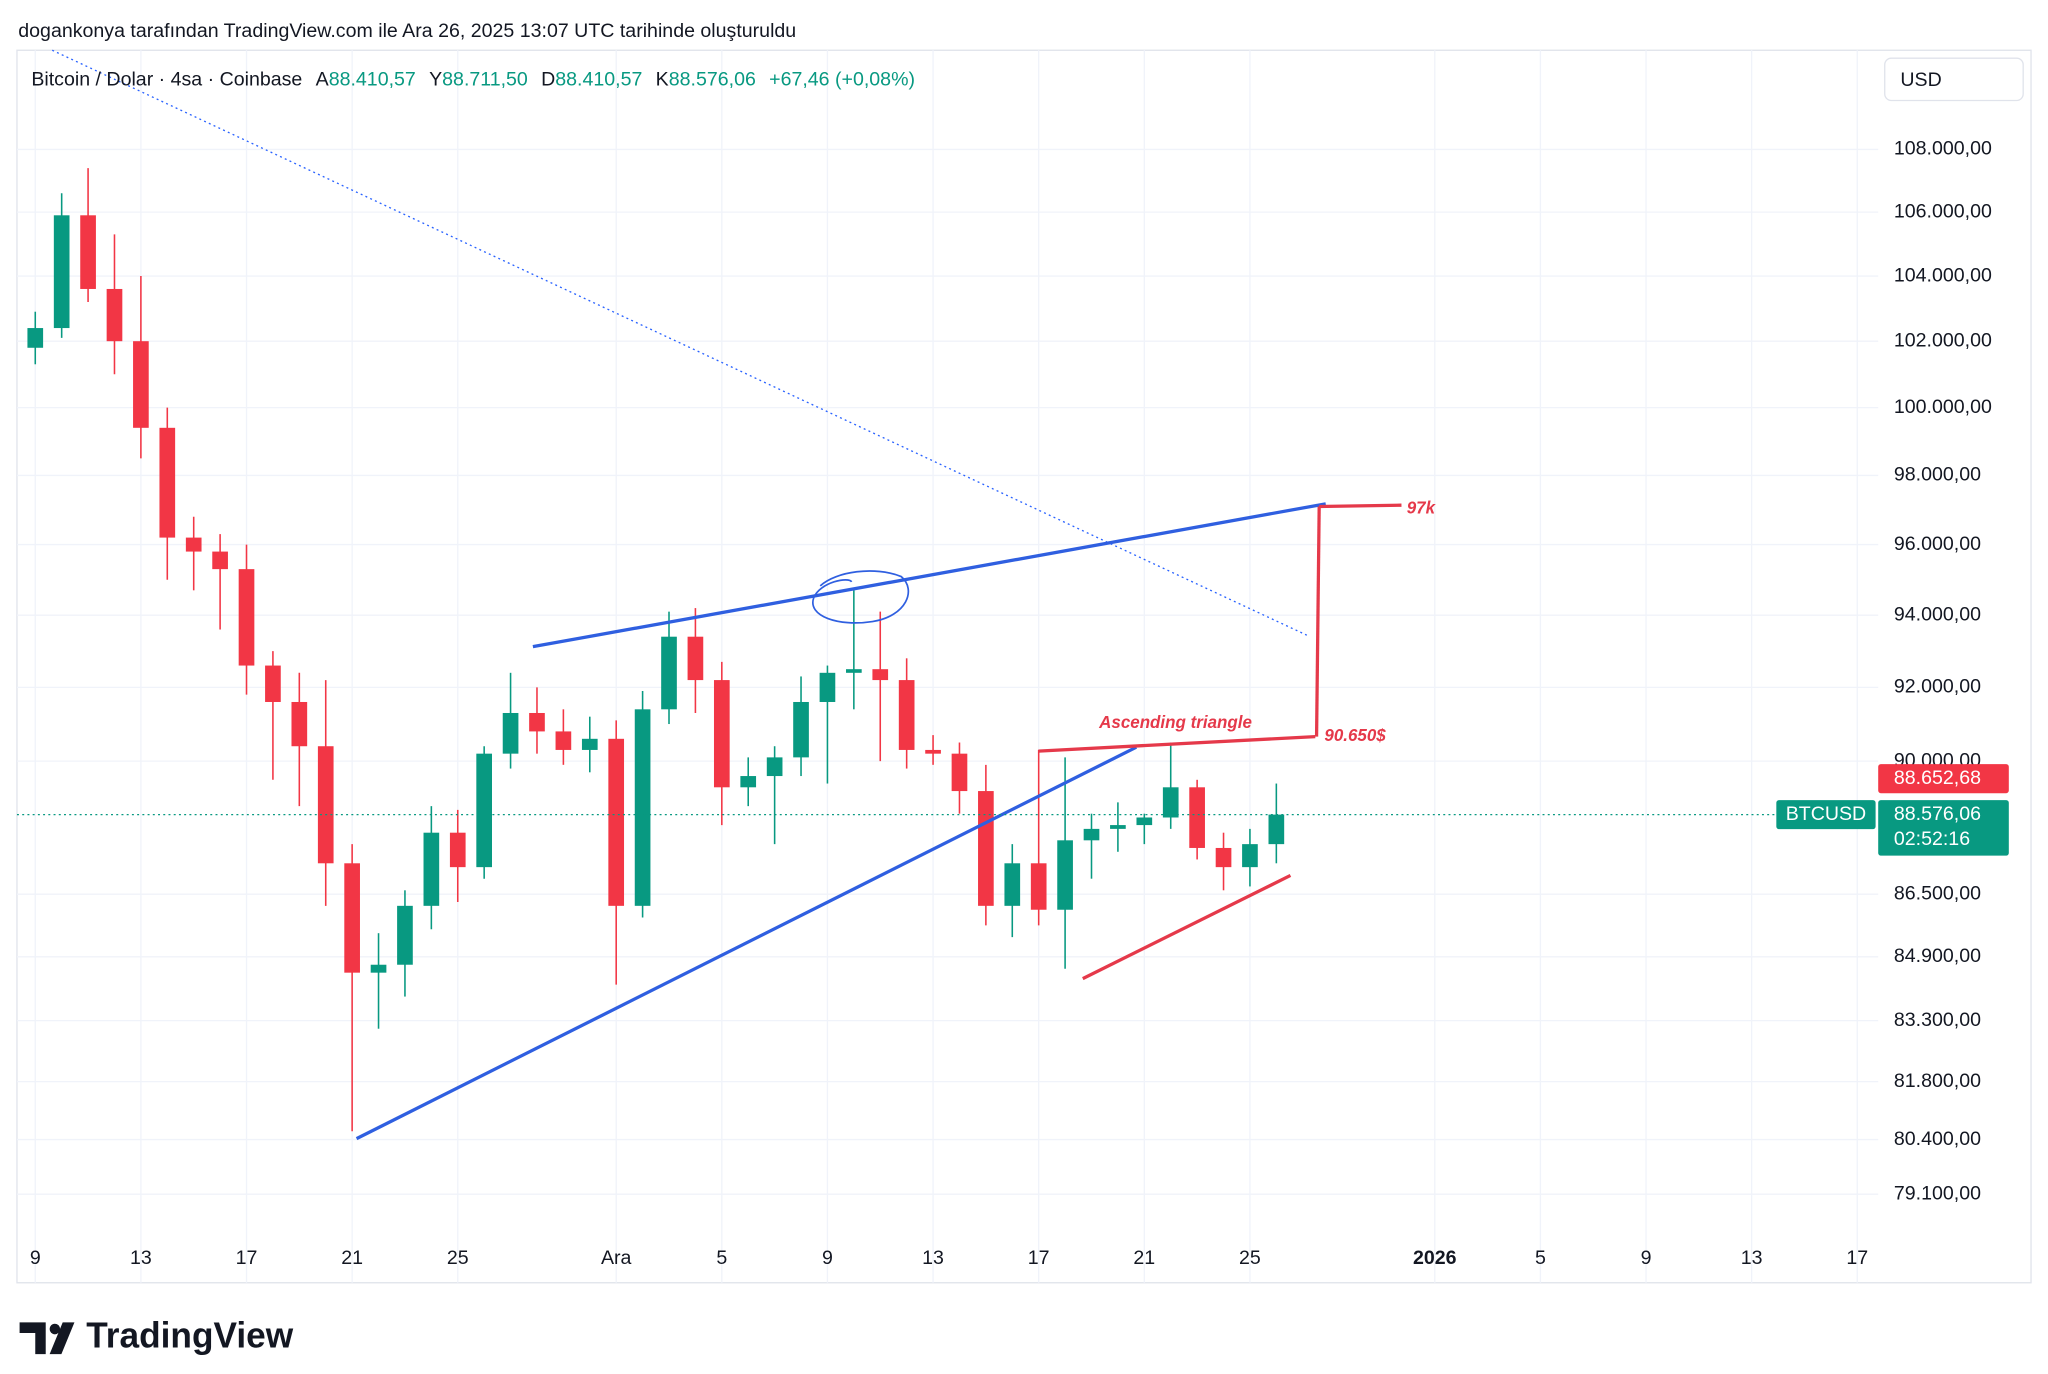 The width and height of the screenshot is (2048, 1374). Describe the element at coordinates (1937, 614) in the screenshot. I see `y-tick-label: 94.000,00` at that location.